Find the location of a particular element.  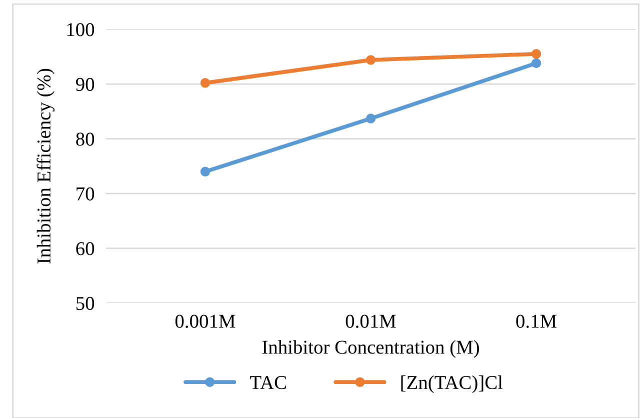

y-tick-label: 60 is located at coordinates (85, 249).